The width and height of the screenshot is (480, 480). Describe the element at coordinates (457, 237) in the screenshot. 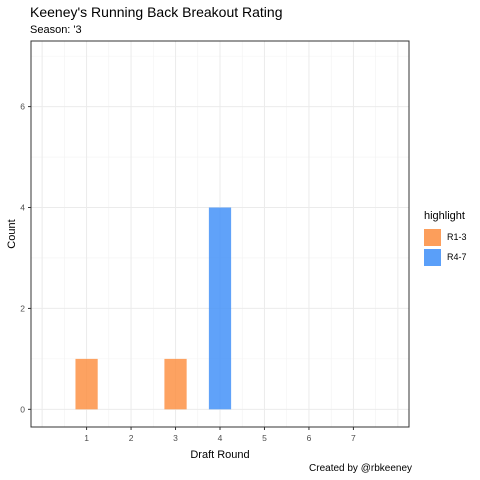

I see `legend-label-r1-3: R1-3` at that location.